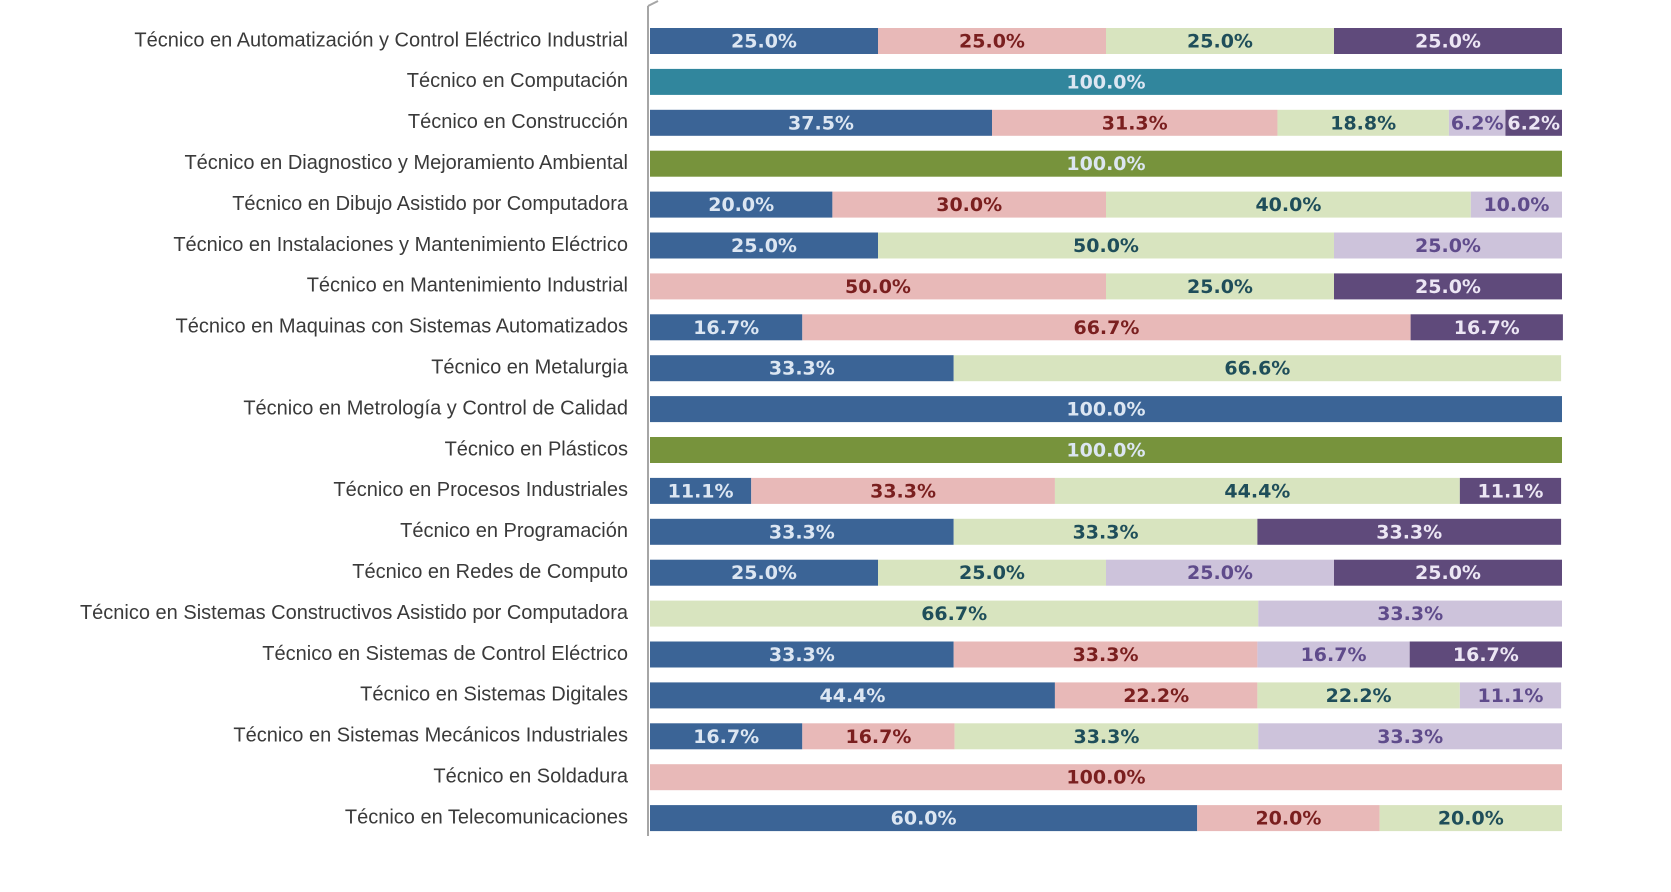  I want to click on category-label: Técnico en Programación, so click(514, 531).